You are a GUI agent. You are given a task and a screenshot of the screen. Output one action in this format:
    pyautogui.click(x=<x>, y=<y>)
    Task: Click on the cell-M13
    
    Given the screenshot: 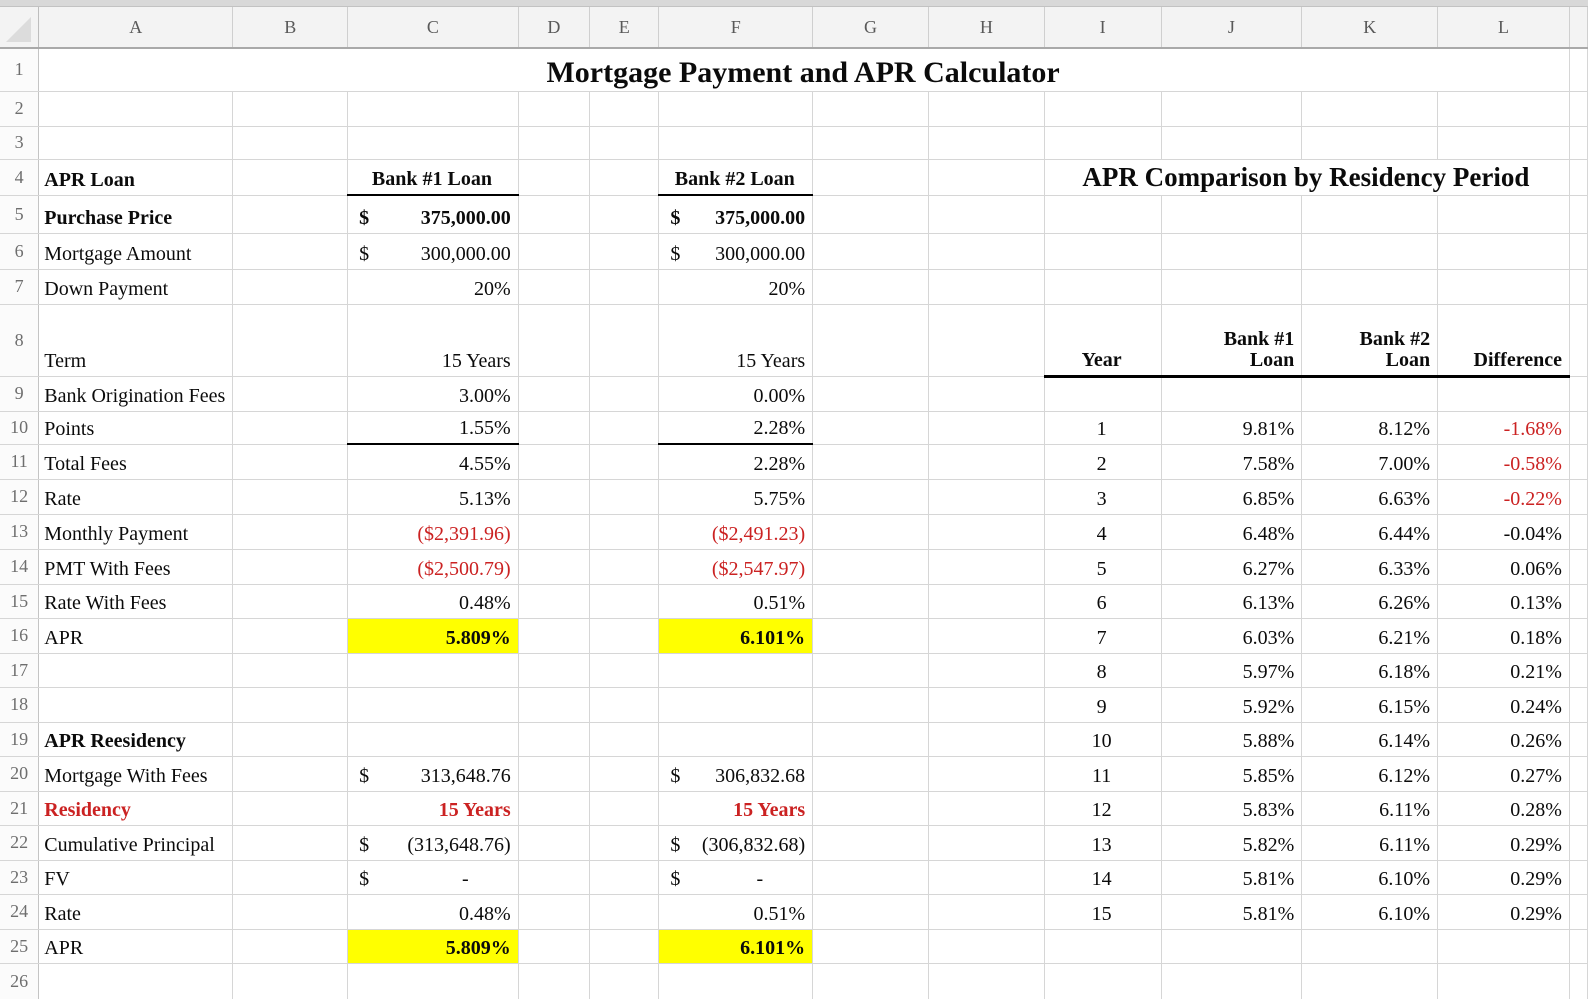 What is the action you would take?
    pyautogui.click(x=1578, y=532)
    